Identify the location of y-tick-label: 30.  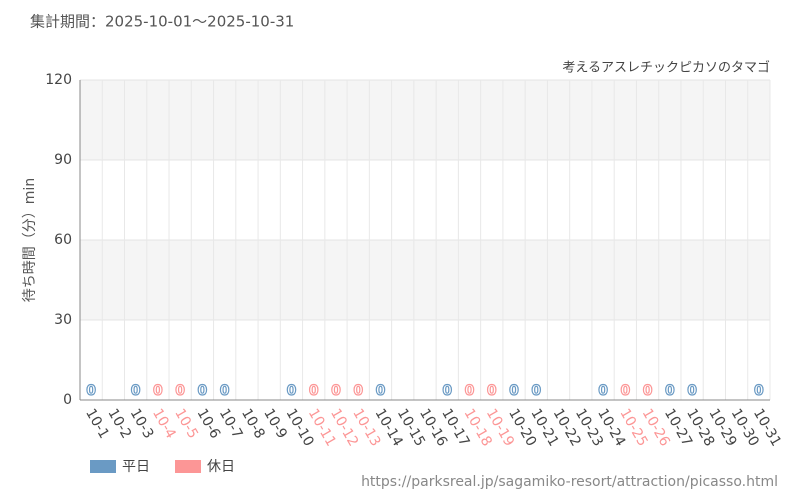
(63, 320).